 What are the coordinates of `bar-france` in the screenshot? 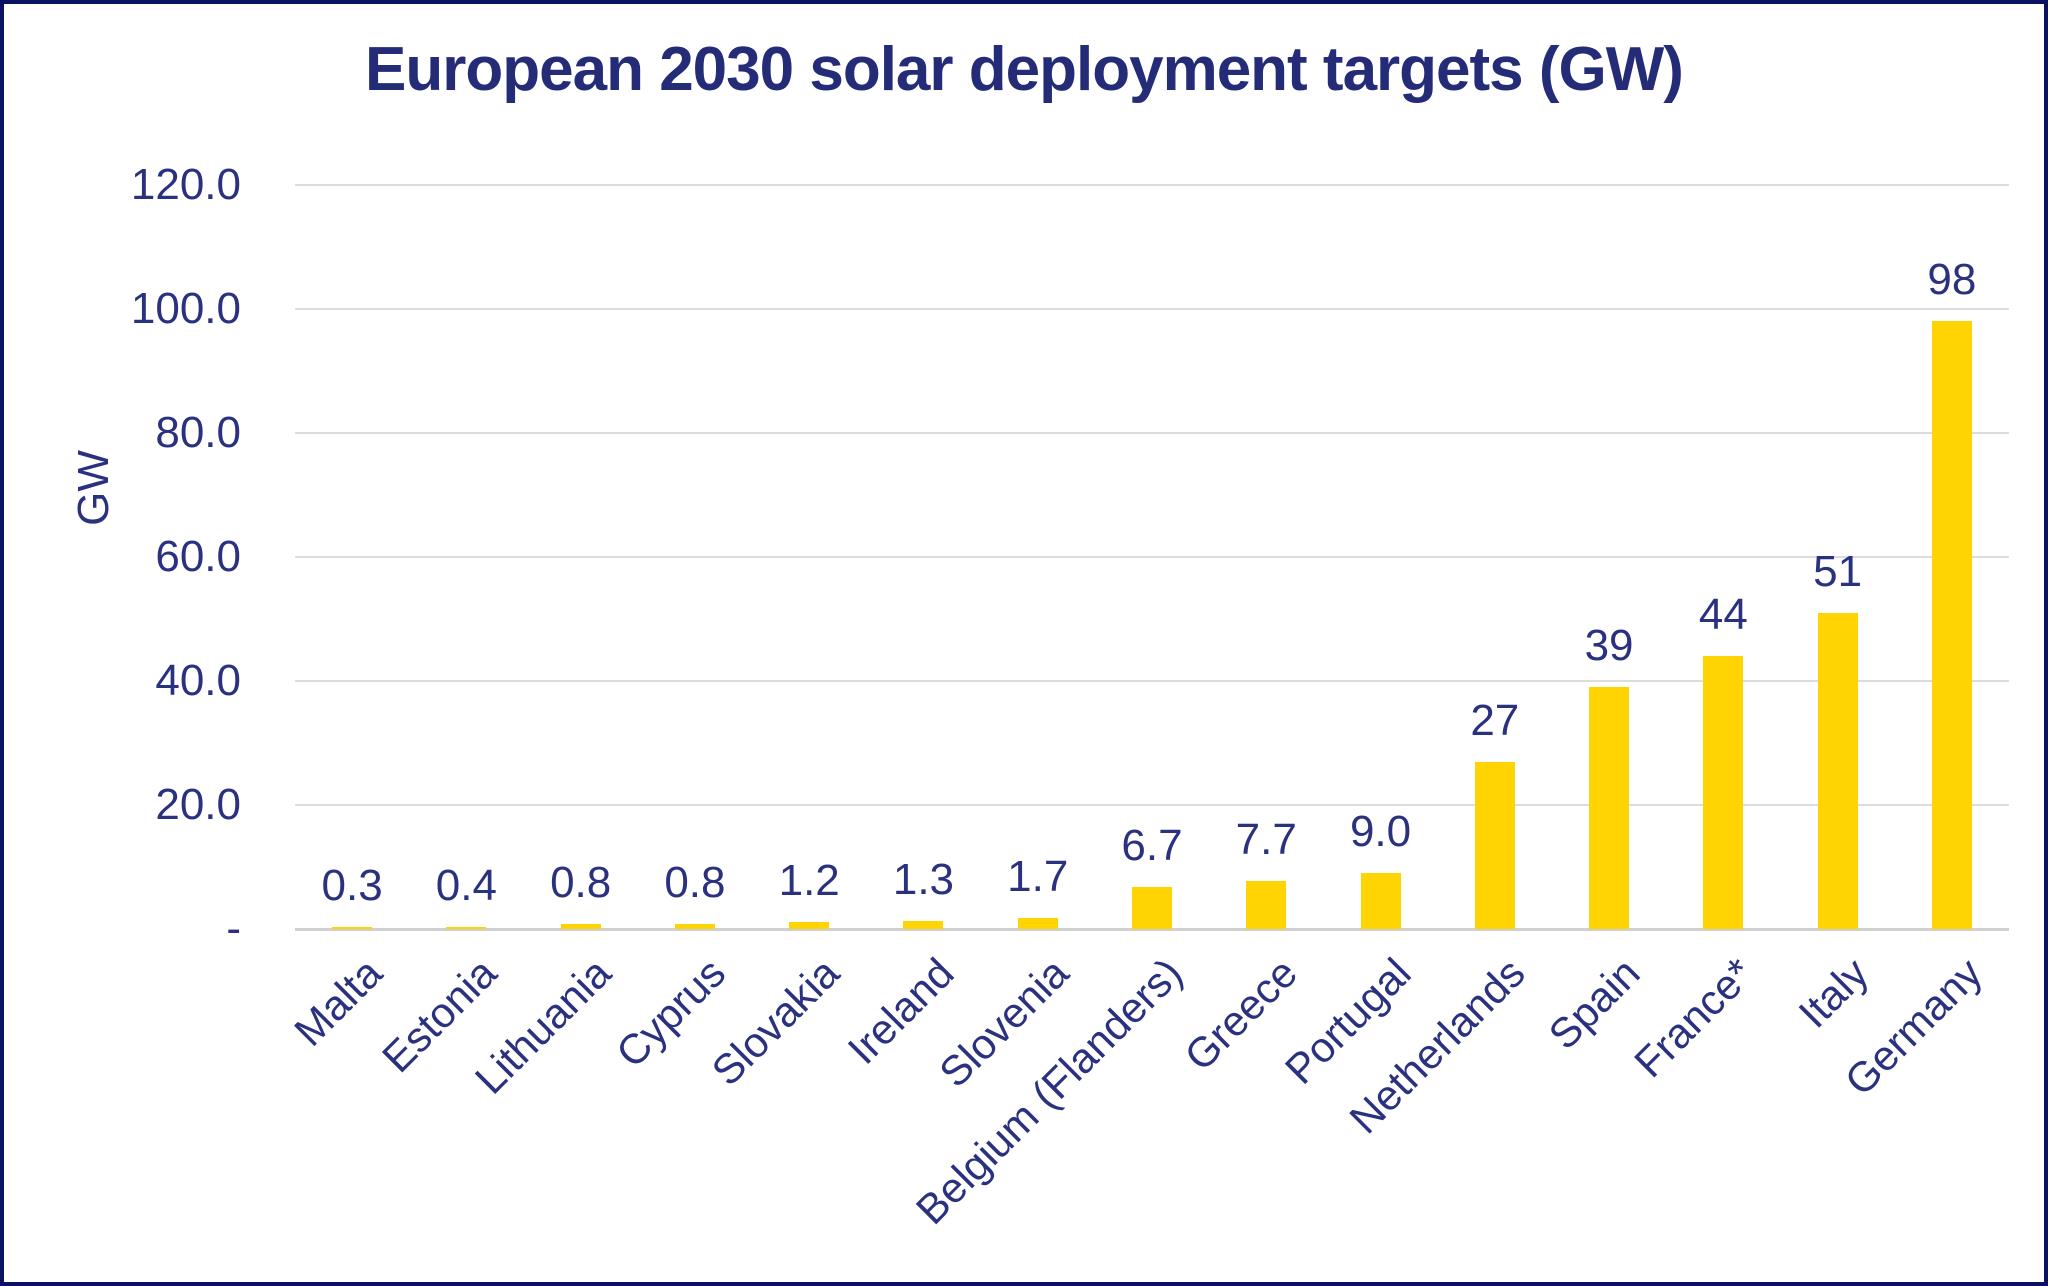 It's located at (1723, 792).